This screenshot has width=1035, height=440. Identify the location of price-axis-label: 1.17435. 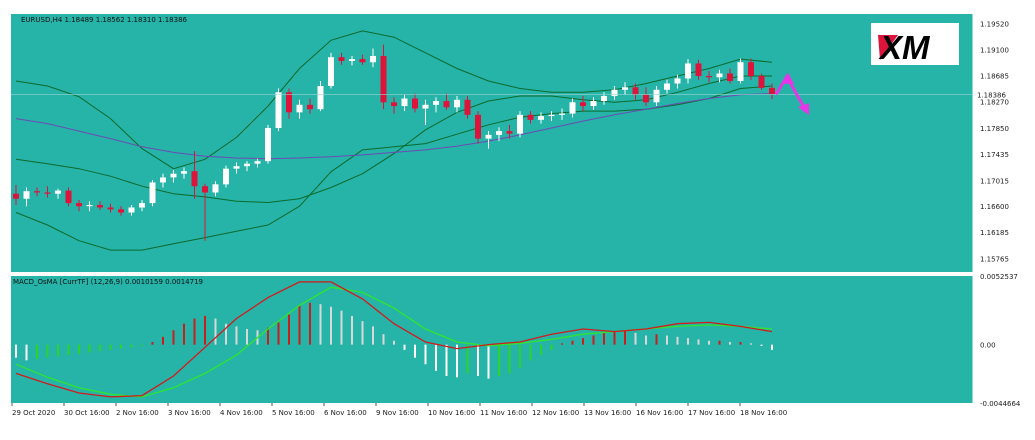
(994, 155).